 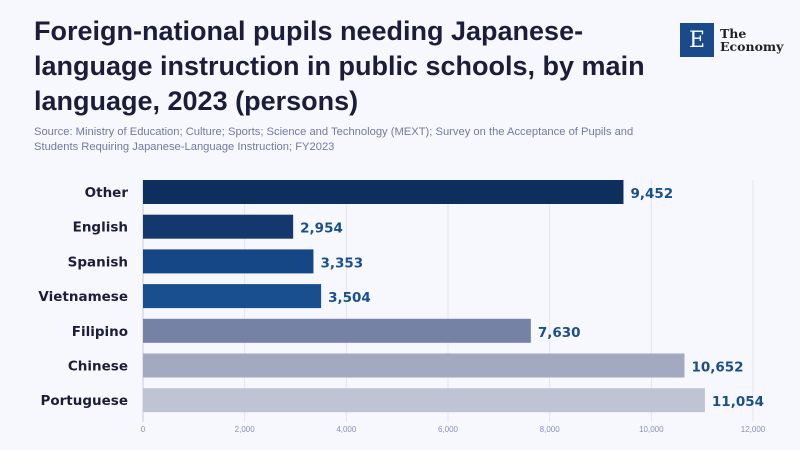 What do you see at coordinates (753, 429) in the screenshot?
I see `x-tick-label: 12,000` at bounding box center [753, 429].